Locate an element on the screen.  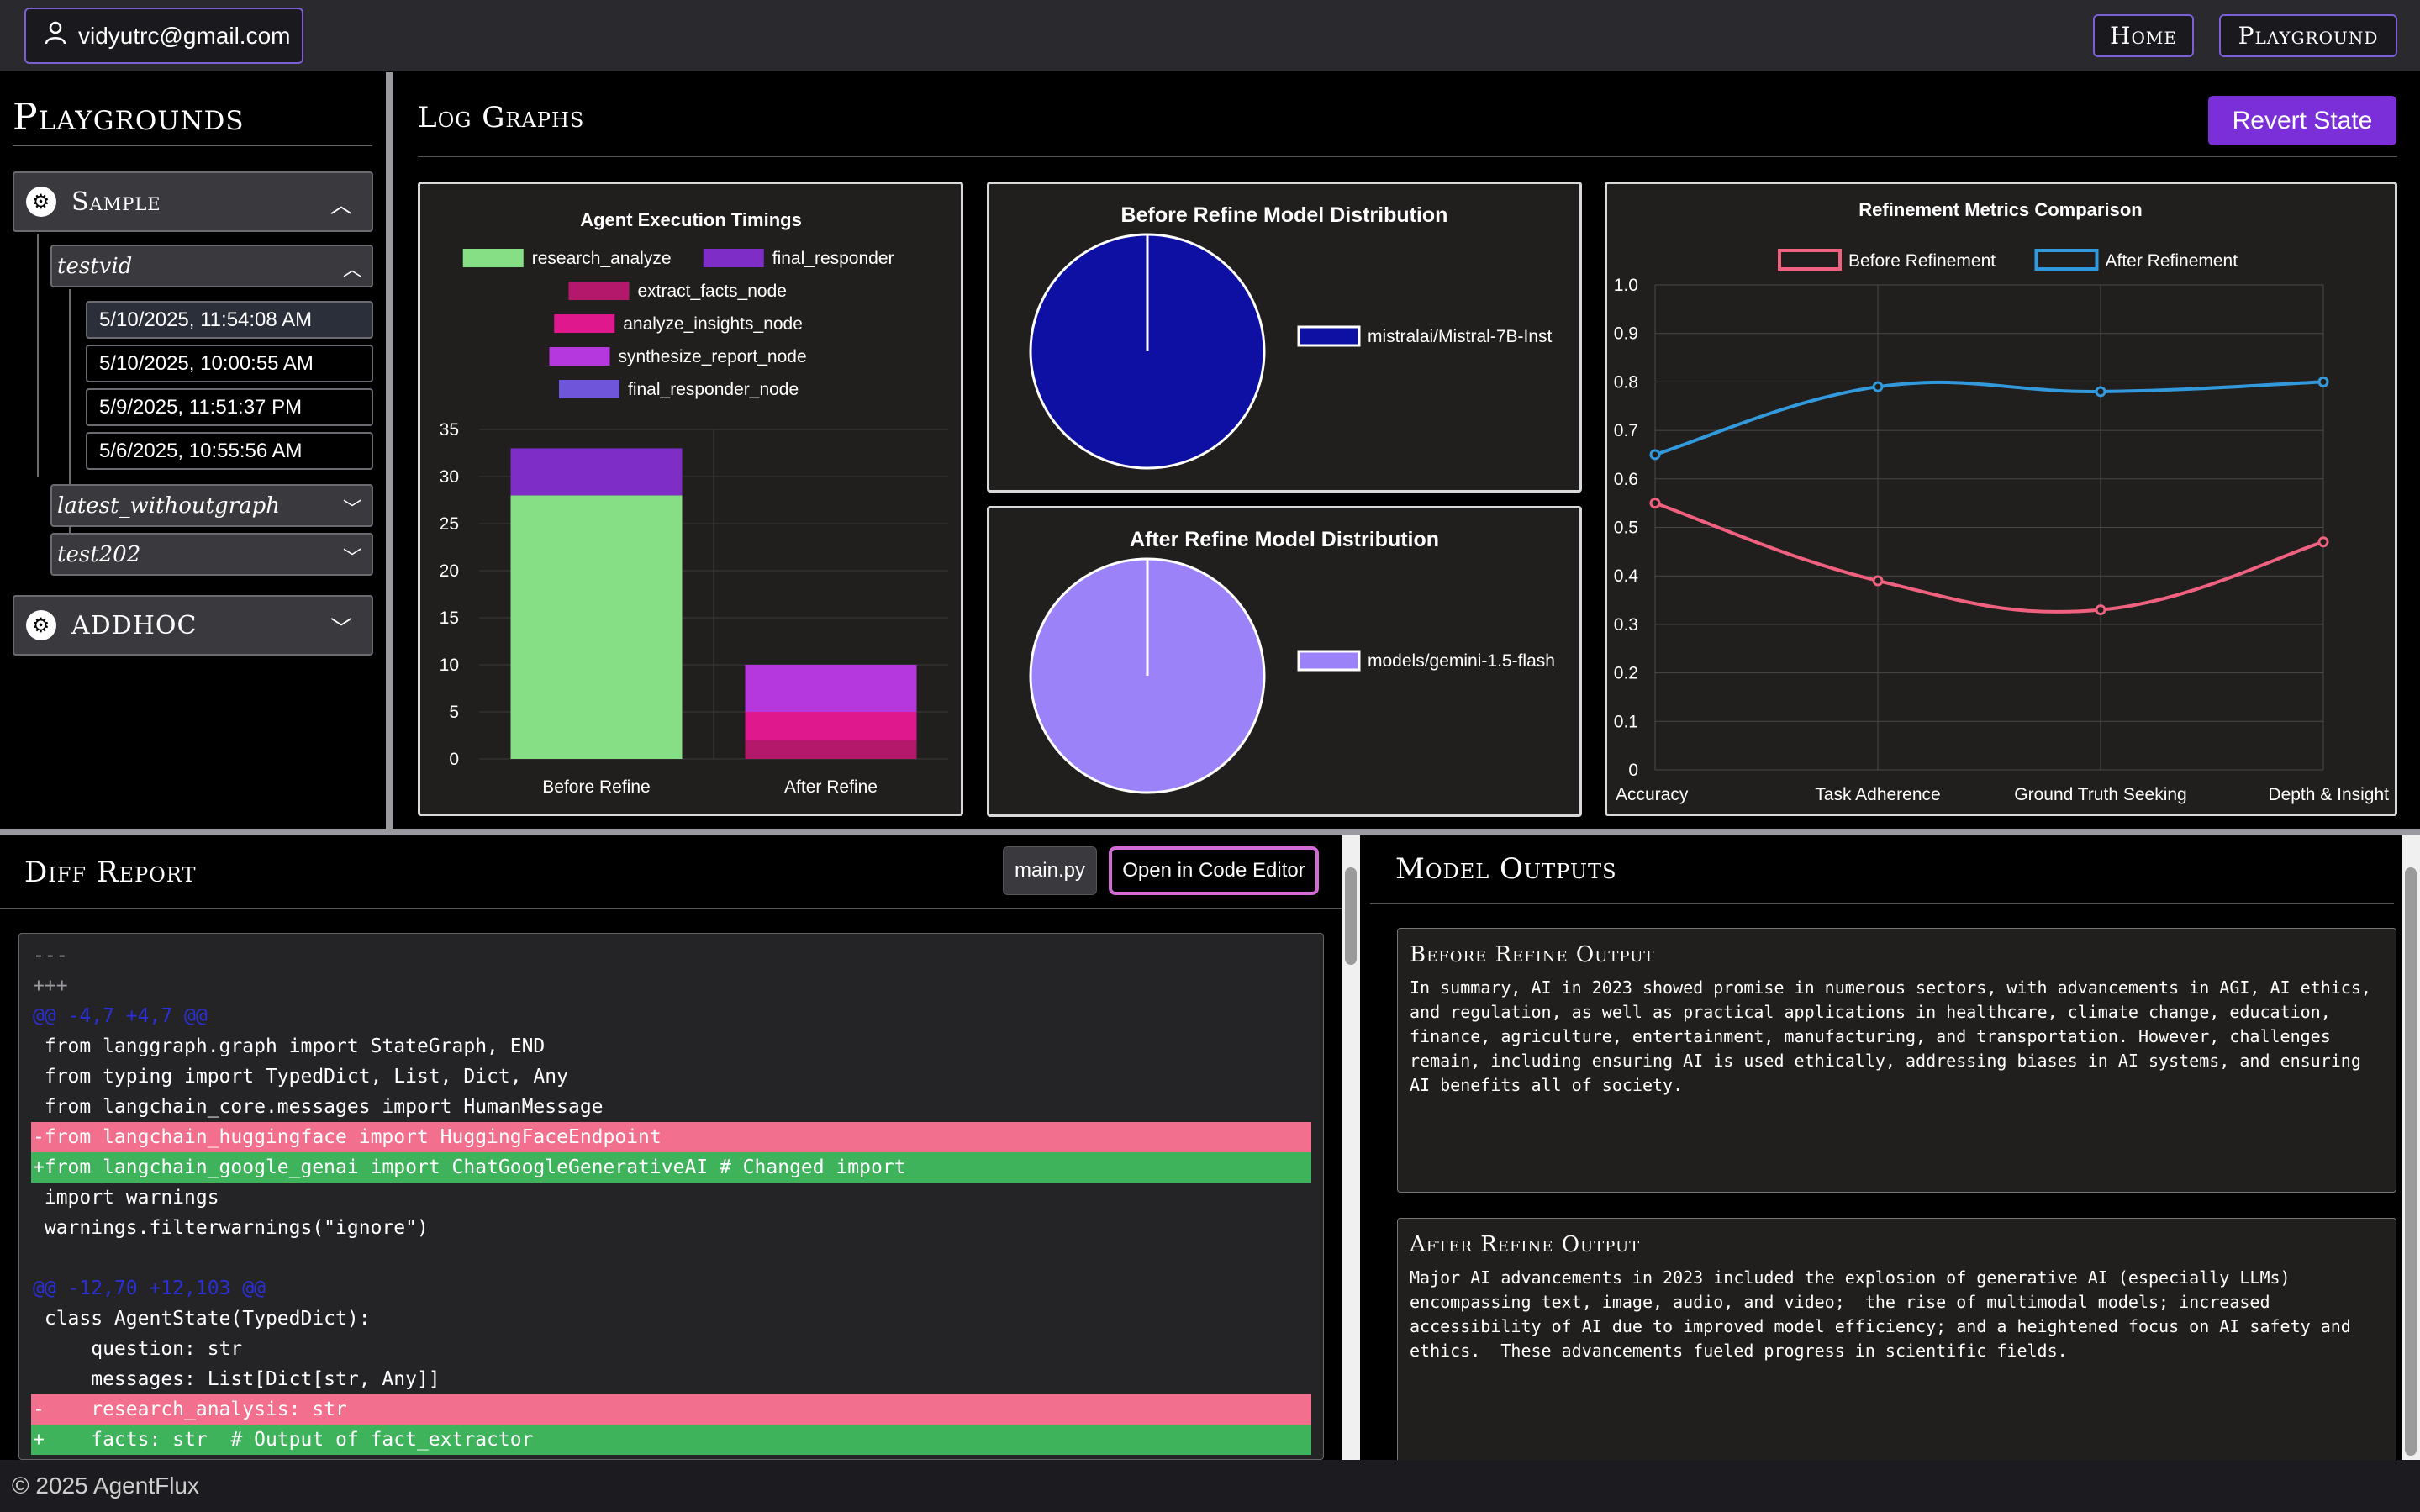
legend-label: final_responder is located at coordinates (833, 258).